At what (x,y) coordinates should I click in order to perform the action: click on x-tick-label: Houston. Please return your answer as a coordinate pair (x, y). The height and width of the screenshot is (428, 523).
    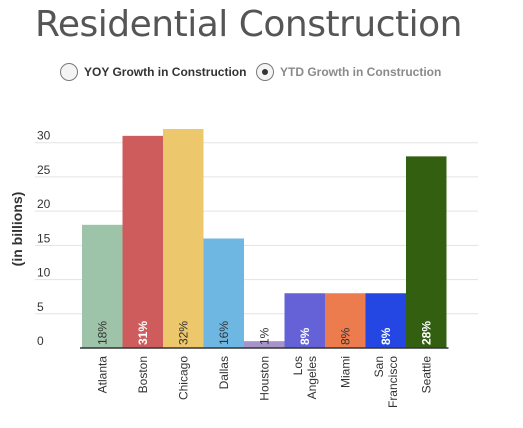
    Looking at the image, I should click on (264, 378).